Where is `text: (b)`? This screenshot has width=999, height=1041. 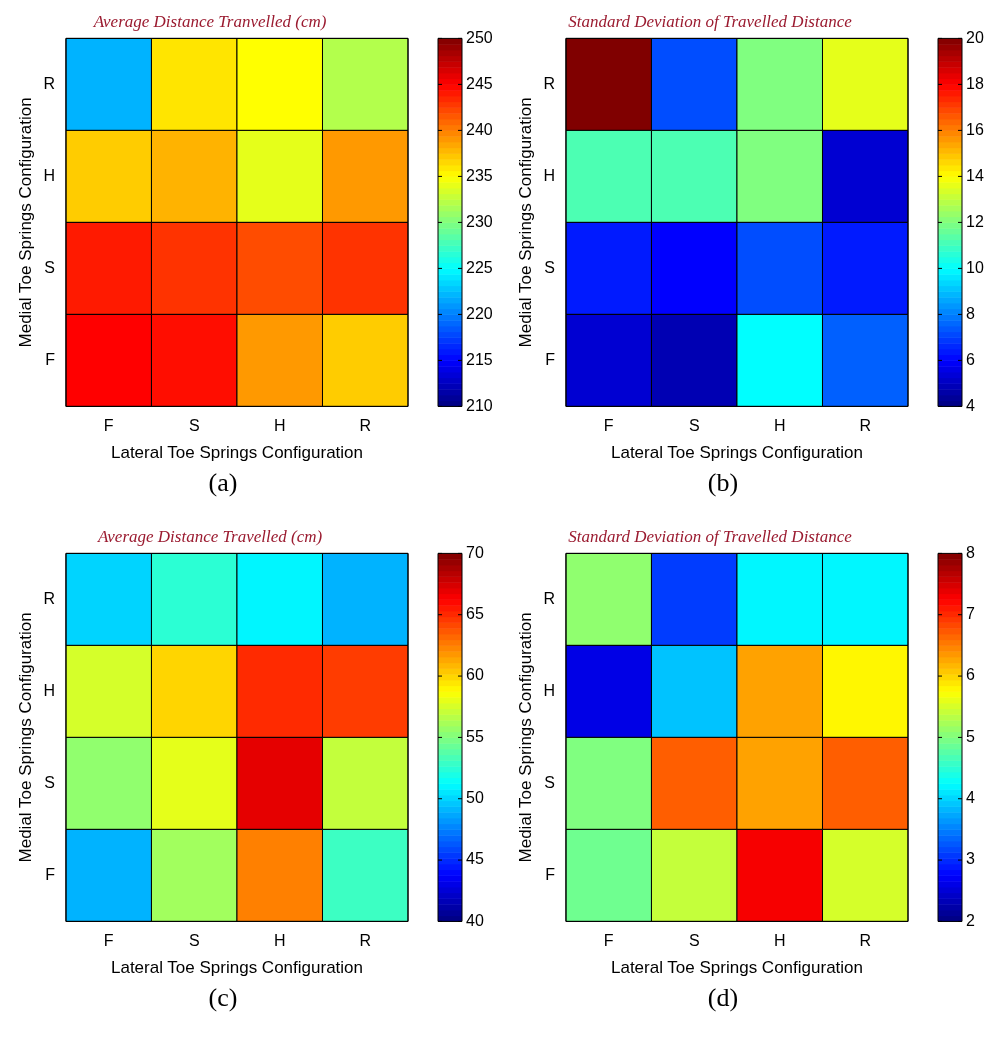
text: (b) is located at coordinates (723, 483).